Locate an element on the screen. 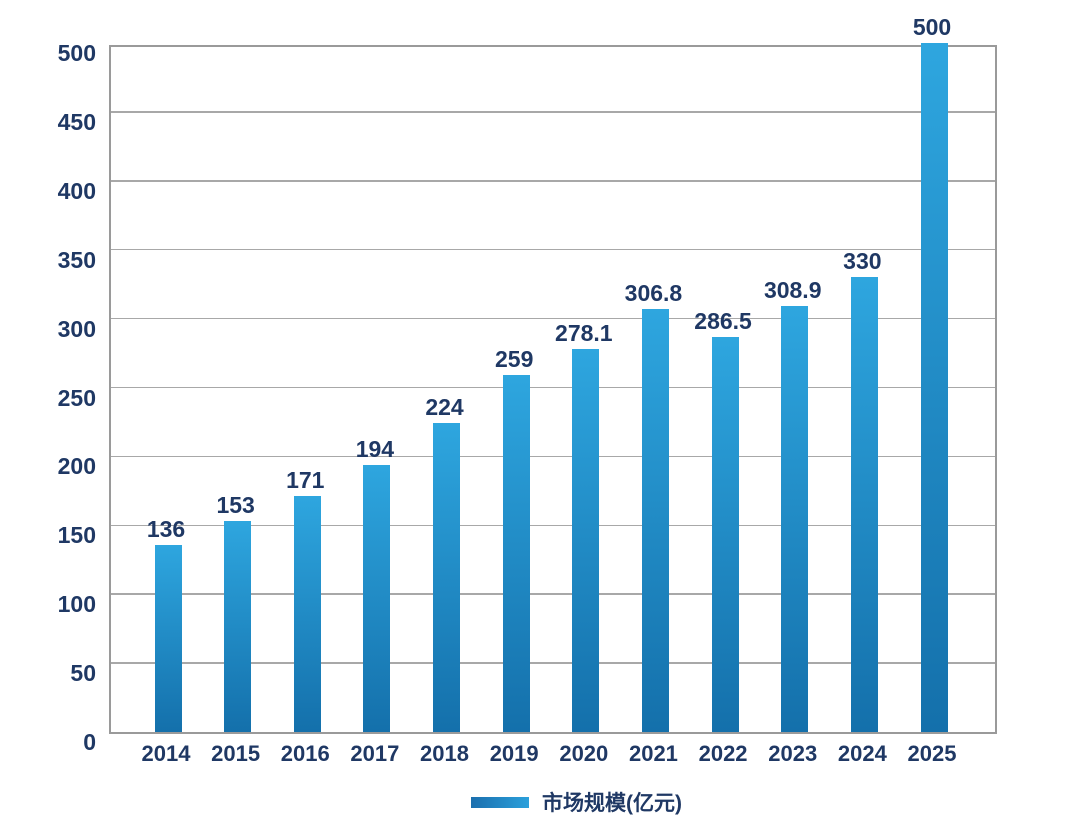 Image resolution: width=1080 pixels, height=826 pixels. y-axis-label-150: 150 is located at coordinates (76, 535).